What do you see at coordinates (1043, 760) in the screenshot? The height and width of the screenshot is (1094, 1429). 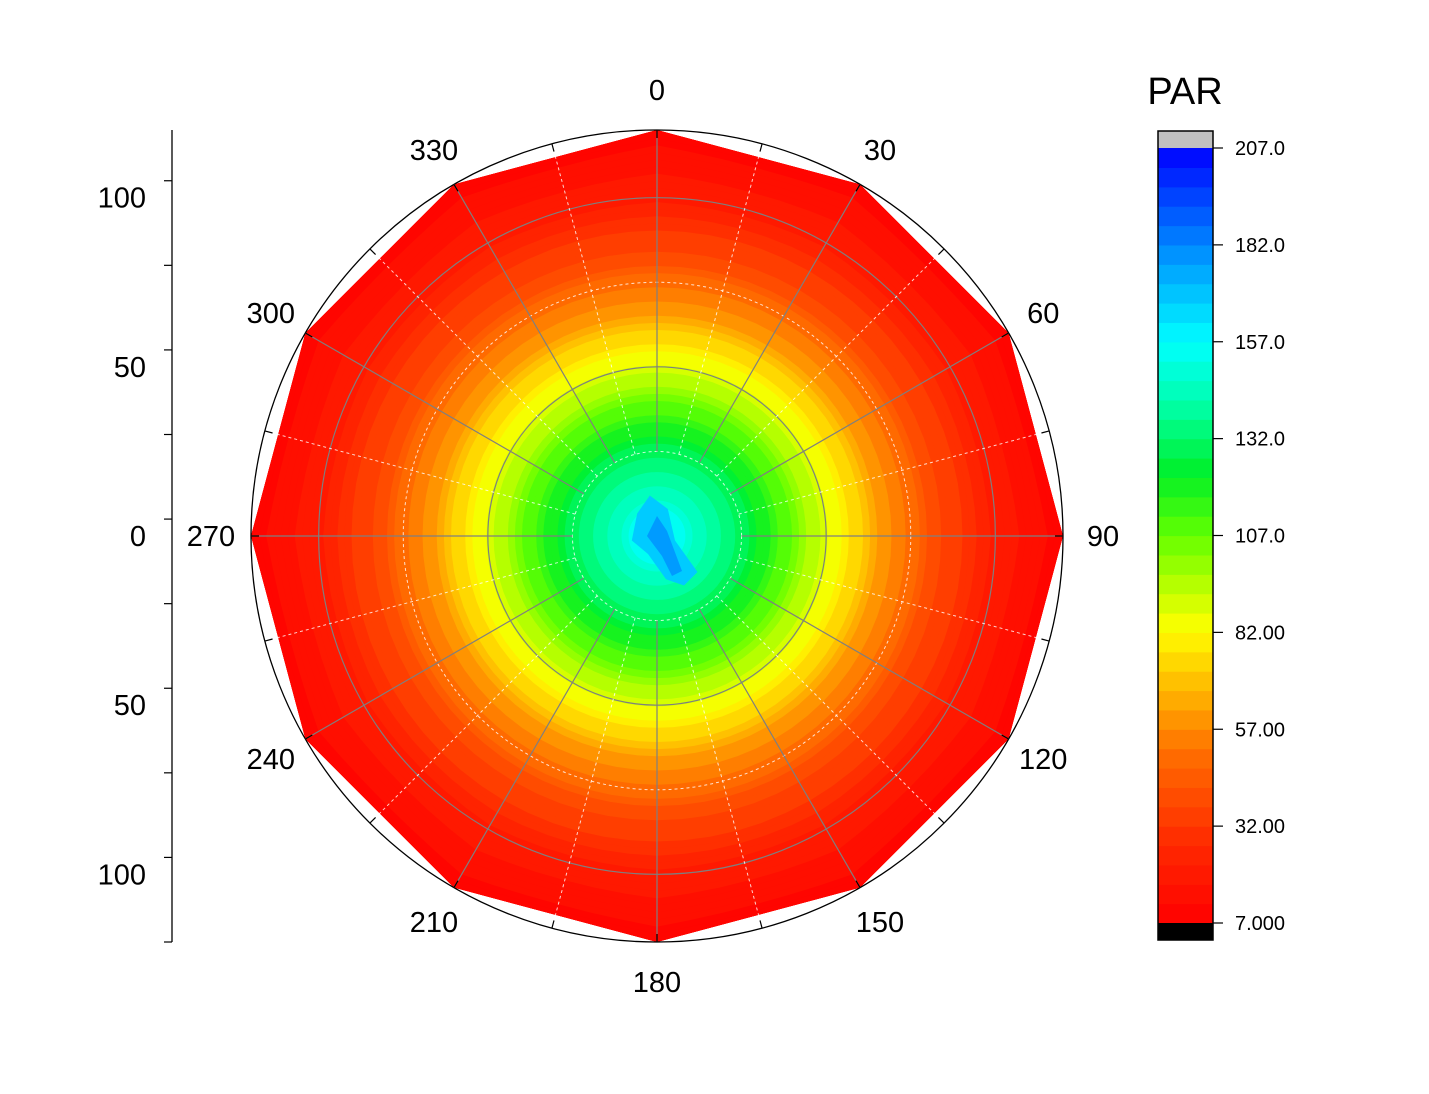 I see `angle-tick-label: 120` at bounding box center [1043, 760].